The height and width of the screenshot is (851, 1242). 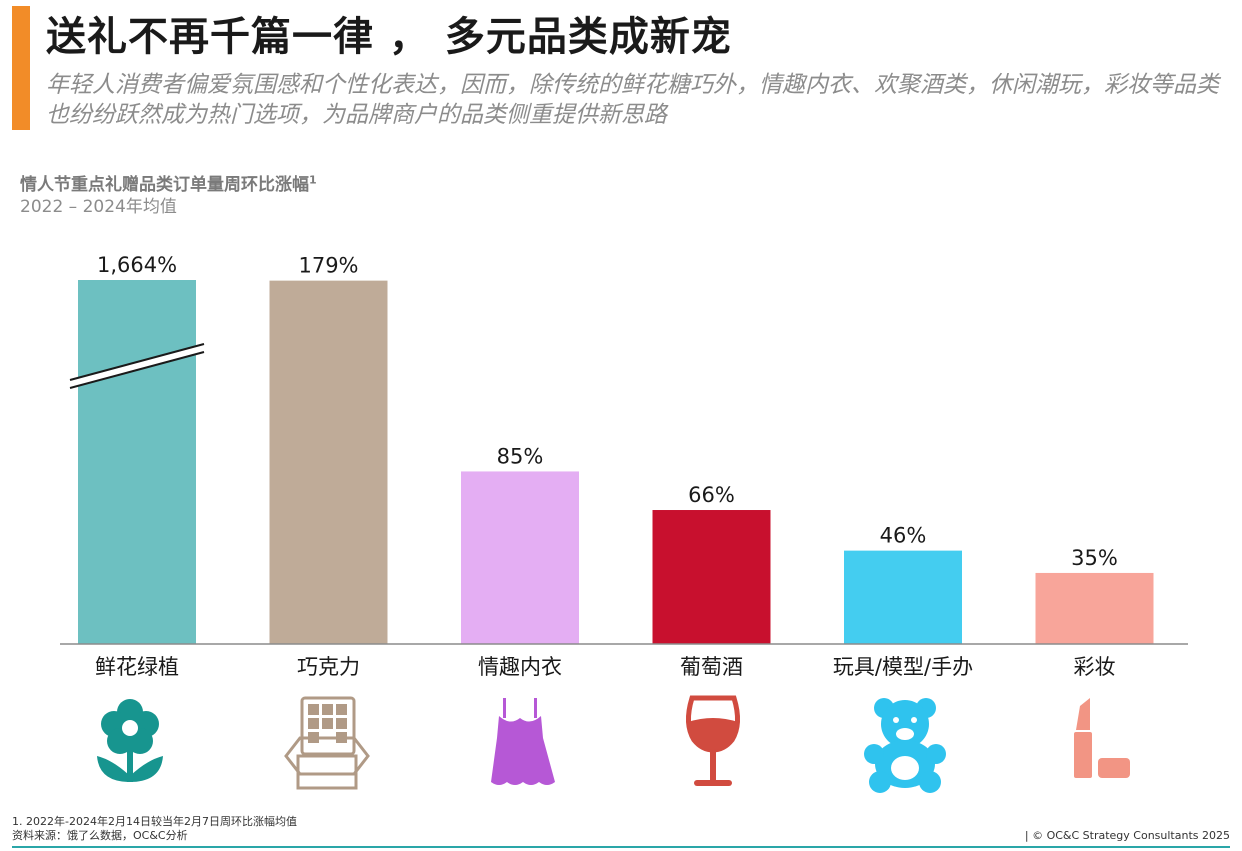 What do you see at coordinates (100, 835) in the screenshot?
I see `footnote-source: 资料来源：饿了么数据，OC&C分析` at bounding box center [100, 835].